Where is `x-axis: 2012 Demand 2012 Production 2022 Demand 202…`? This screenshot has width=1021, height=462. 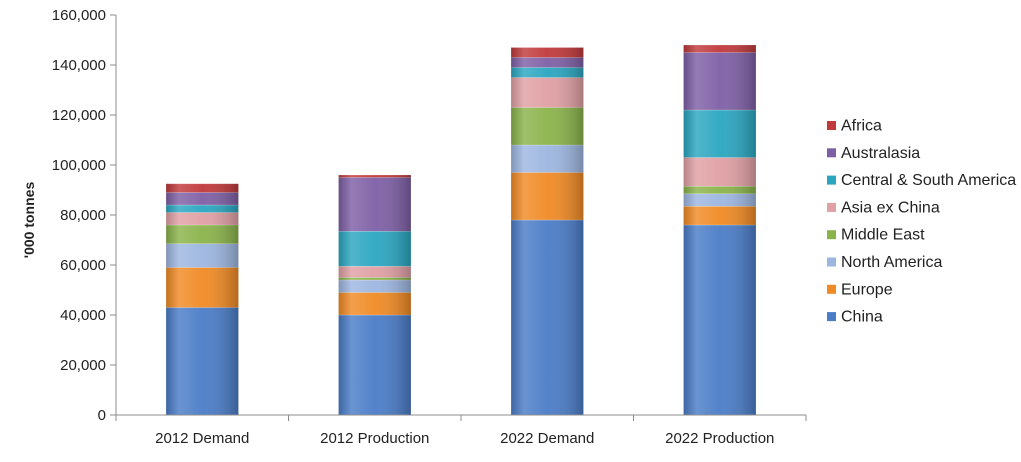
x-axis: 2012 Demand 2012 Production 2022 Demand 202… is located at coordinates (461, 430).